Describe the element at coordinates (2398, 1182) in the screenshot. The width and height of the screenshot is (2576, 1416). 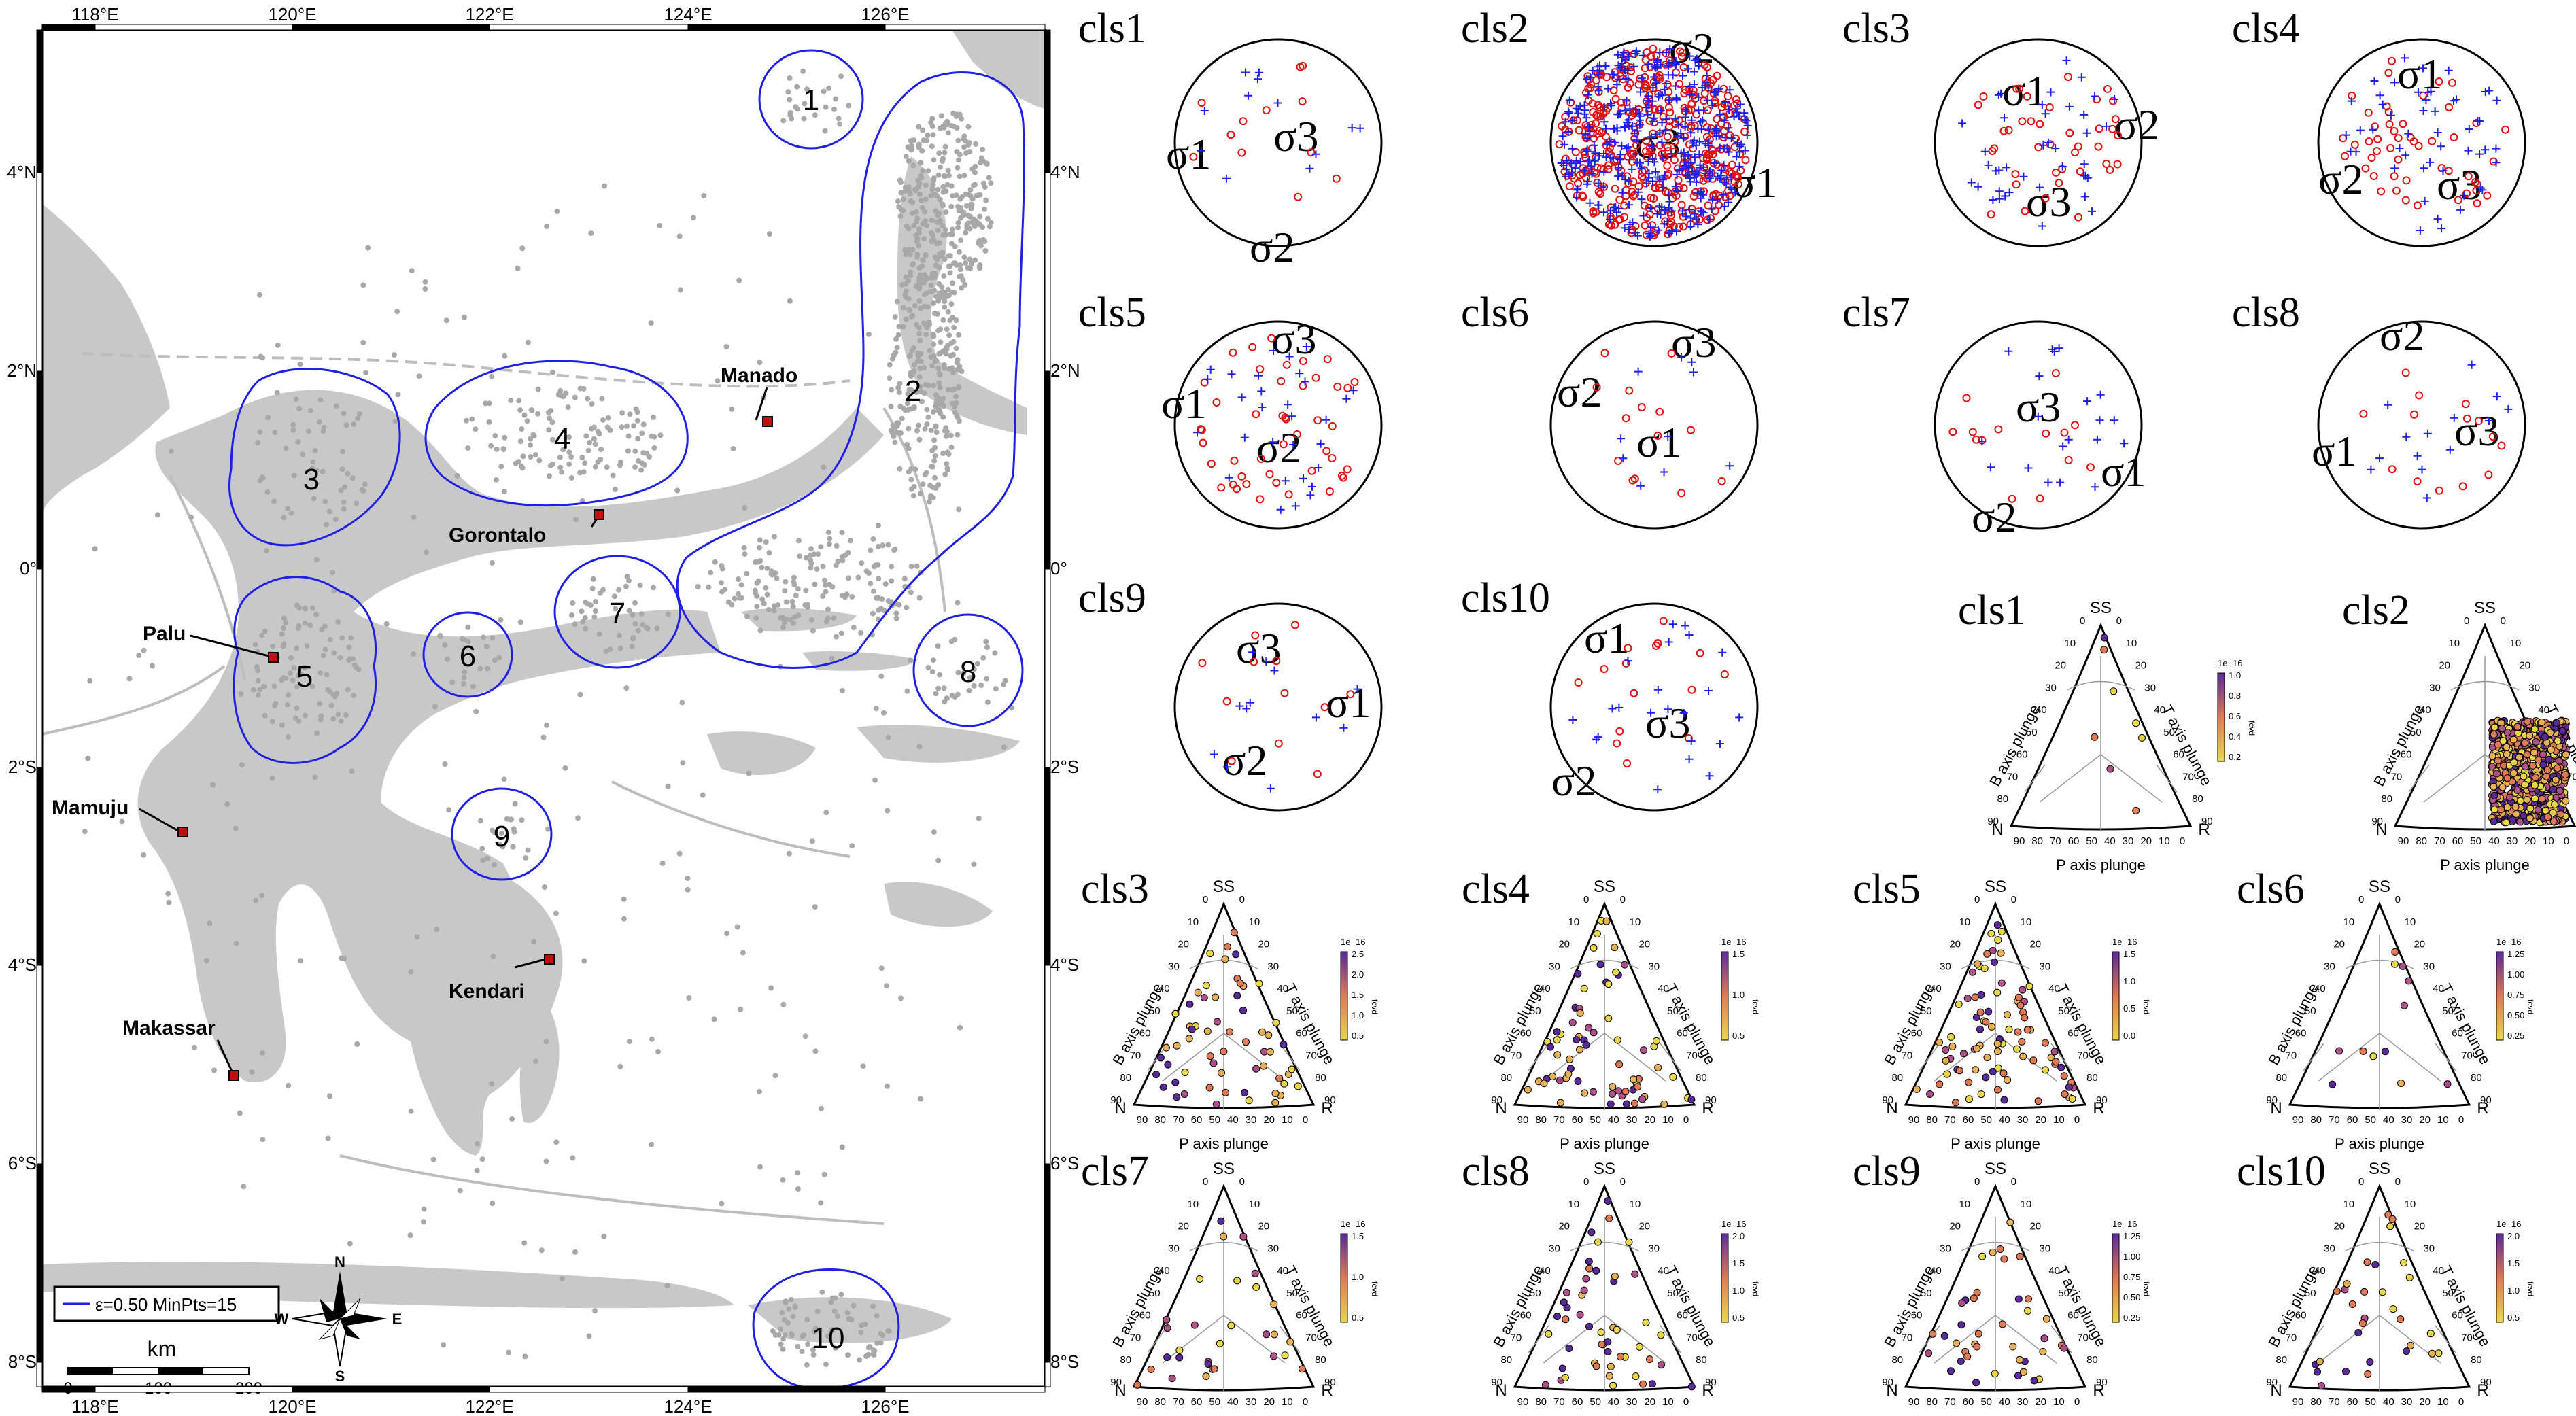
I see `ternary-tick: 0` at that location.